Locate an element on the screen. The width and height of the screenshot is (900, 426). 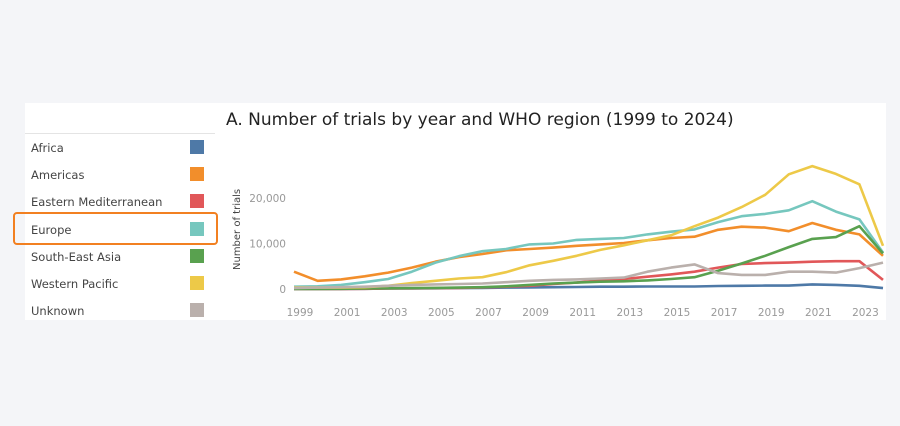
x-tick-label: 2019 is located at coordinates (771, 313).